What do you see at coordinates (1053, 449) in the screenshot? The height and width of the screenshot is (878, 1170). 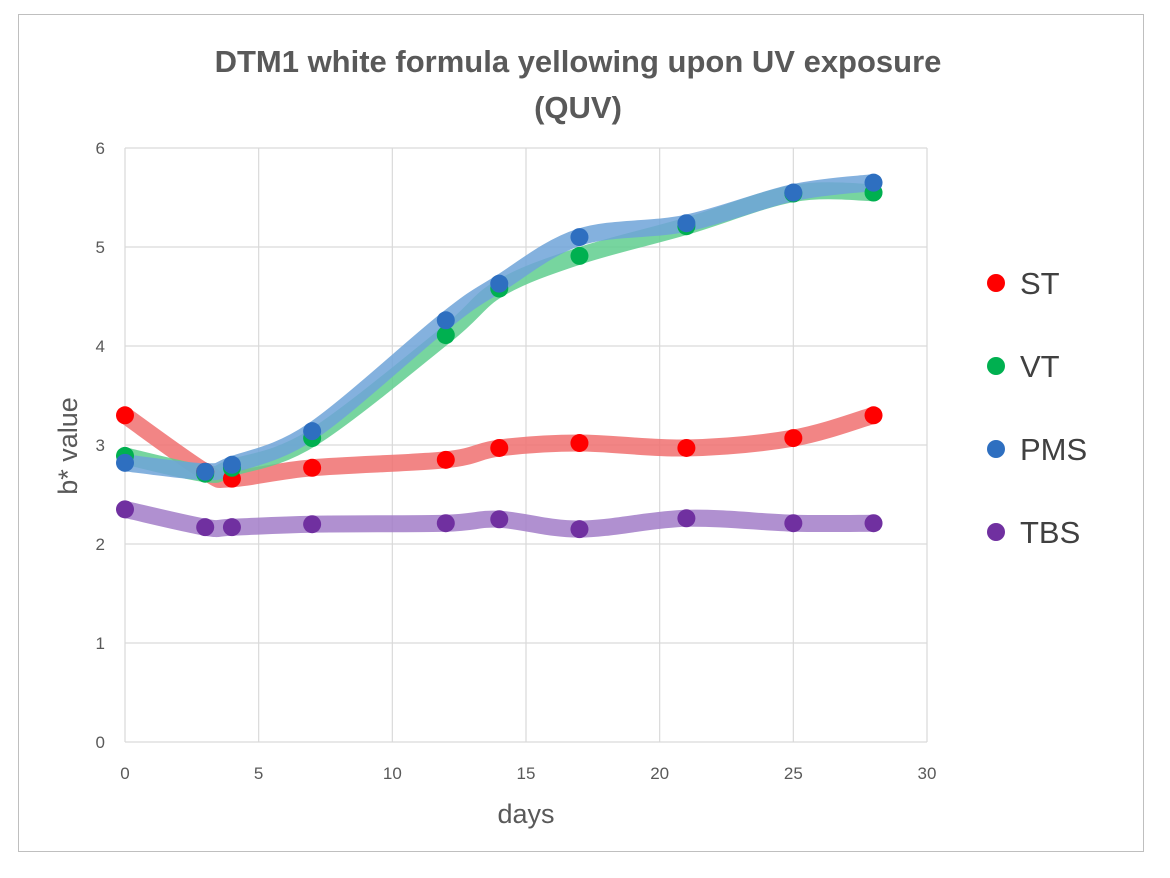 I see `legend-label-pms: PMS` at bounding box center [1053, 449].